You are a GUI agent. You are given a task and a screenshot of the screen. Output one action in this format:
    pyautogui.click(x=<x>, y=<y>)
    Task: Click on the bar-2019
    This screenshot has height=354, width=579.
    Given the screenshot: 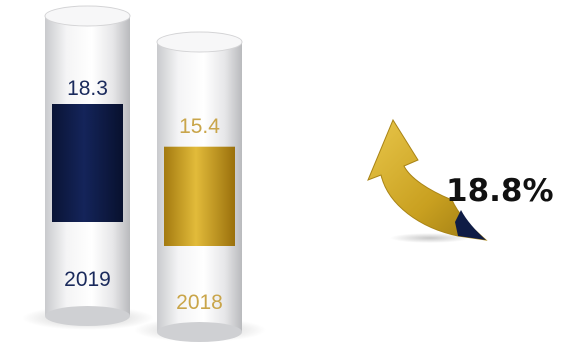 What is the action you would take?
    pyautogui.click(x=87, y=163)
    